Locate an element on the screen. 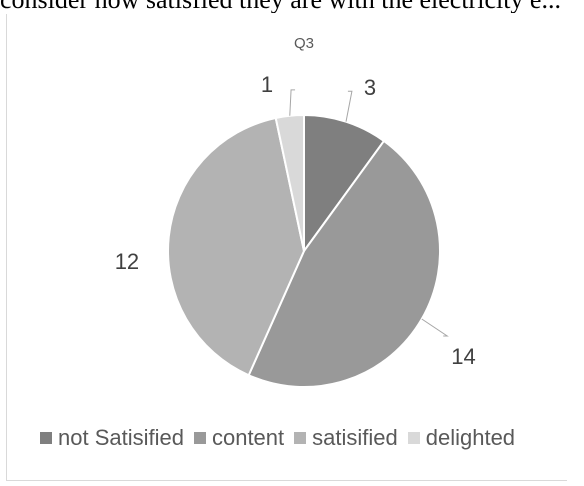 The width and height of the screenshot is (584, 486). pie-slice-not-satisified is located at coordinates (344, 184).